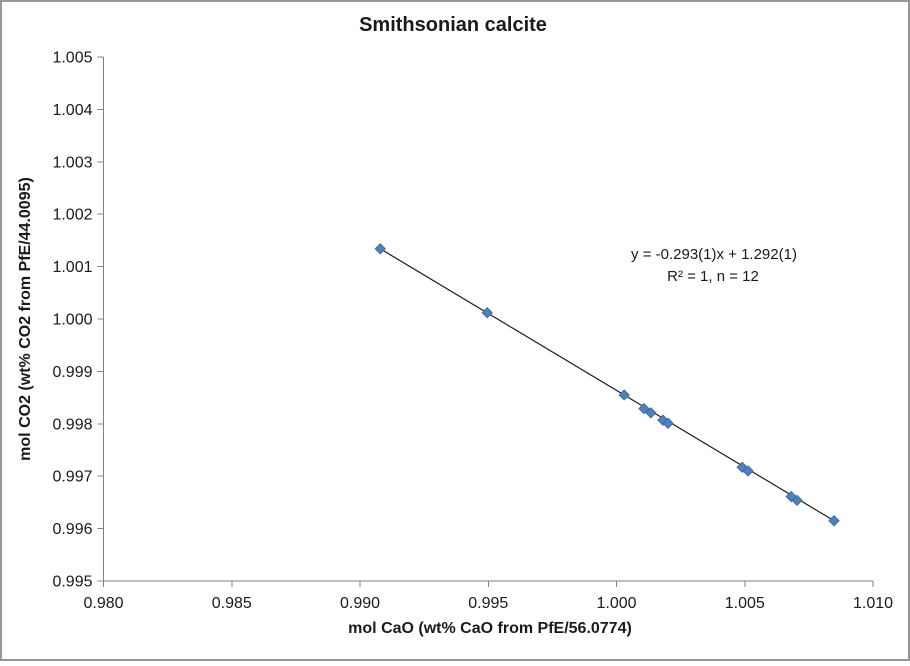 This screenshot has height=666, width=910. Describe the element at coordinates (873, 603) in the screenshot. I see `x-tick-label: 1.010` at that location.